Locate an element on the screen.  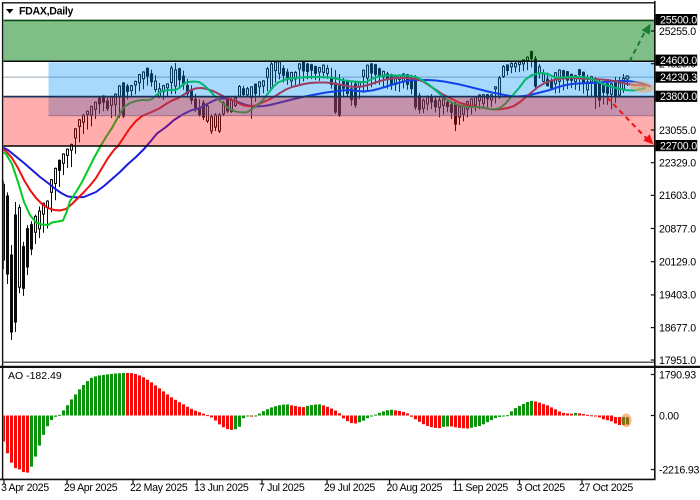
svg-text: 11 Sep 2025 is located at coordinates (481, 488).